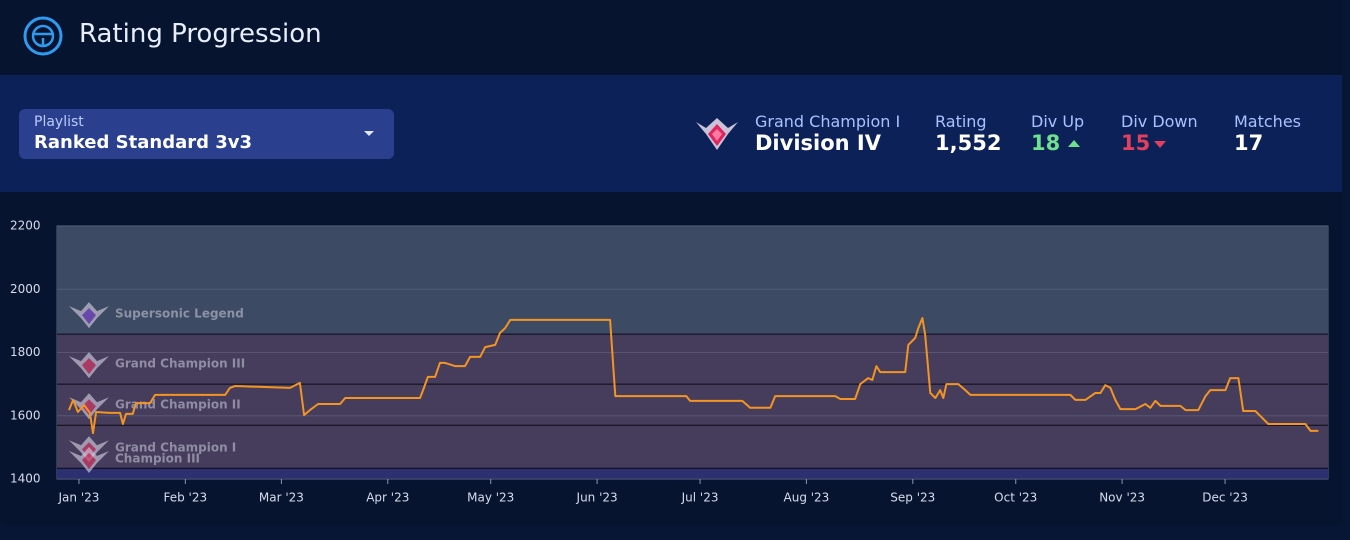 Image resolution: width=1350 pixels, height=540 pixels. What do you see at coordinates (717, 134) in the screenshot?
I see `rank-icon` at bounding box center [717, 134].